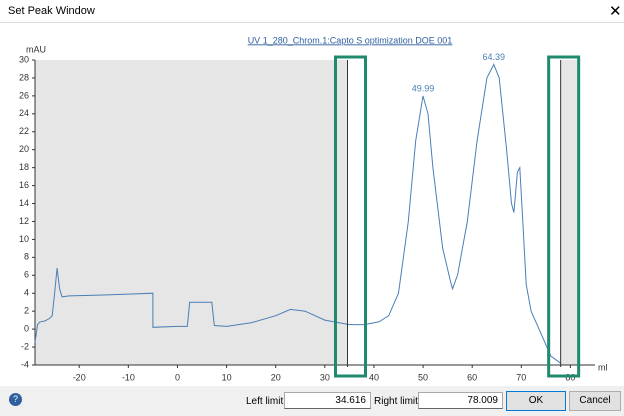  What do you see at coordinates (460, 400) in the screenshot?
I see `right-limit-input: 78.009` at bounding box center [460, 400].